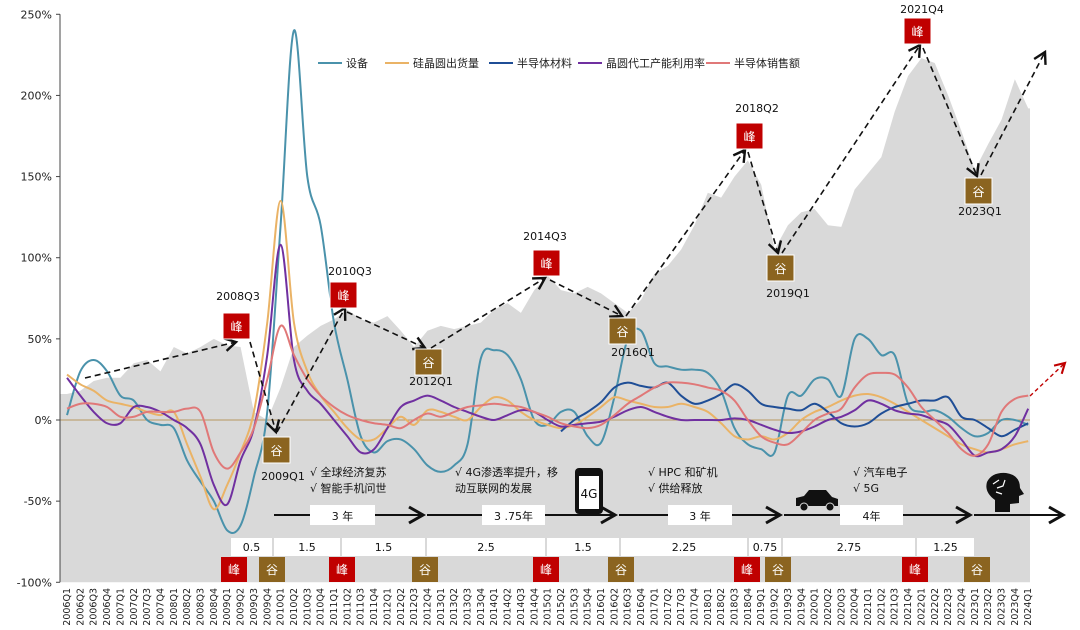  I want to click on turning-point-date: 2016Q1, so click(633, 352).